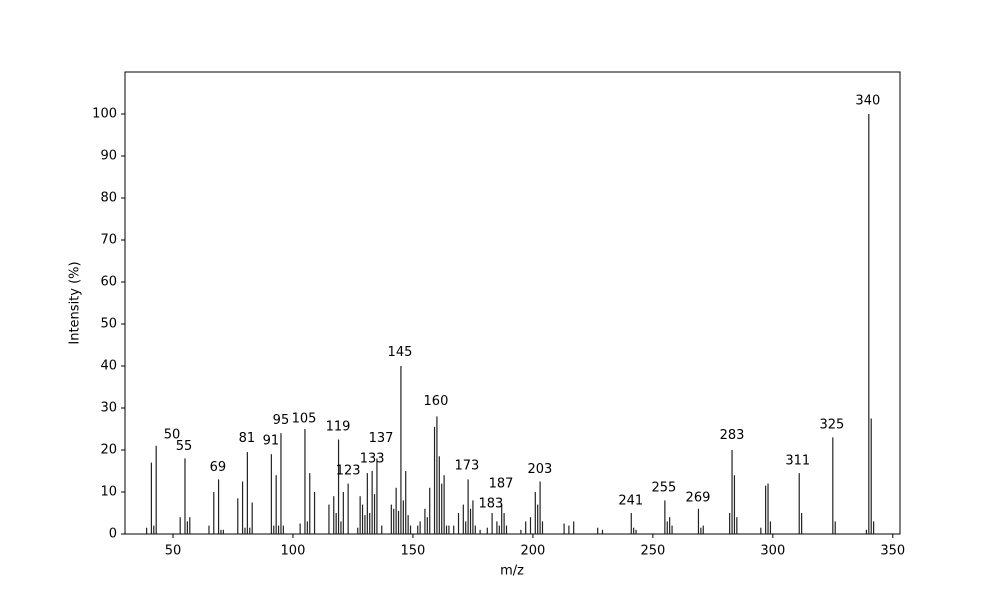 This screenshot has width=1000, height=600. Describe the element at coordinates (797, 460) in the screenshot. I see `peak-label: 311` at that location.